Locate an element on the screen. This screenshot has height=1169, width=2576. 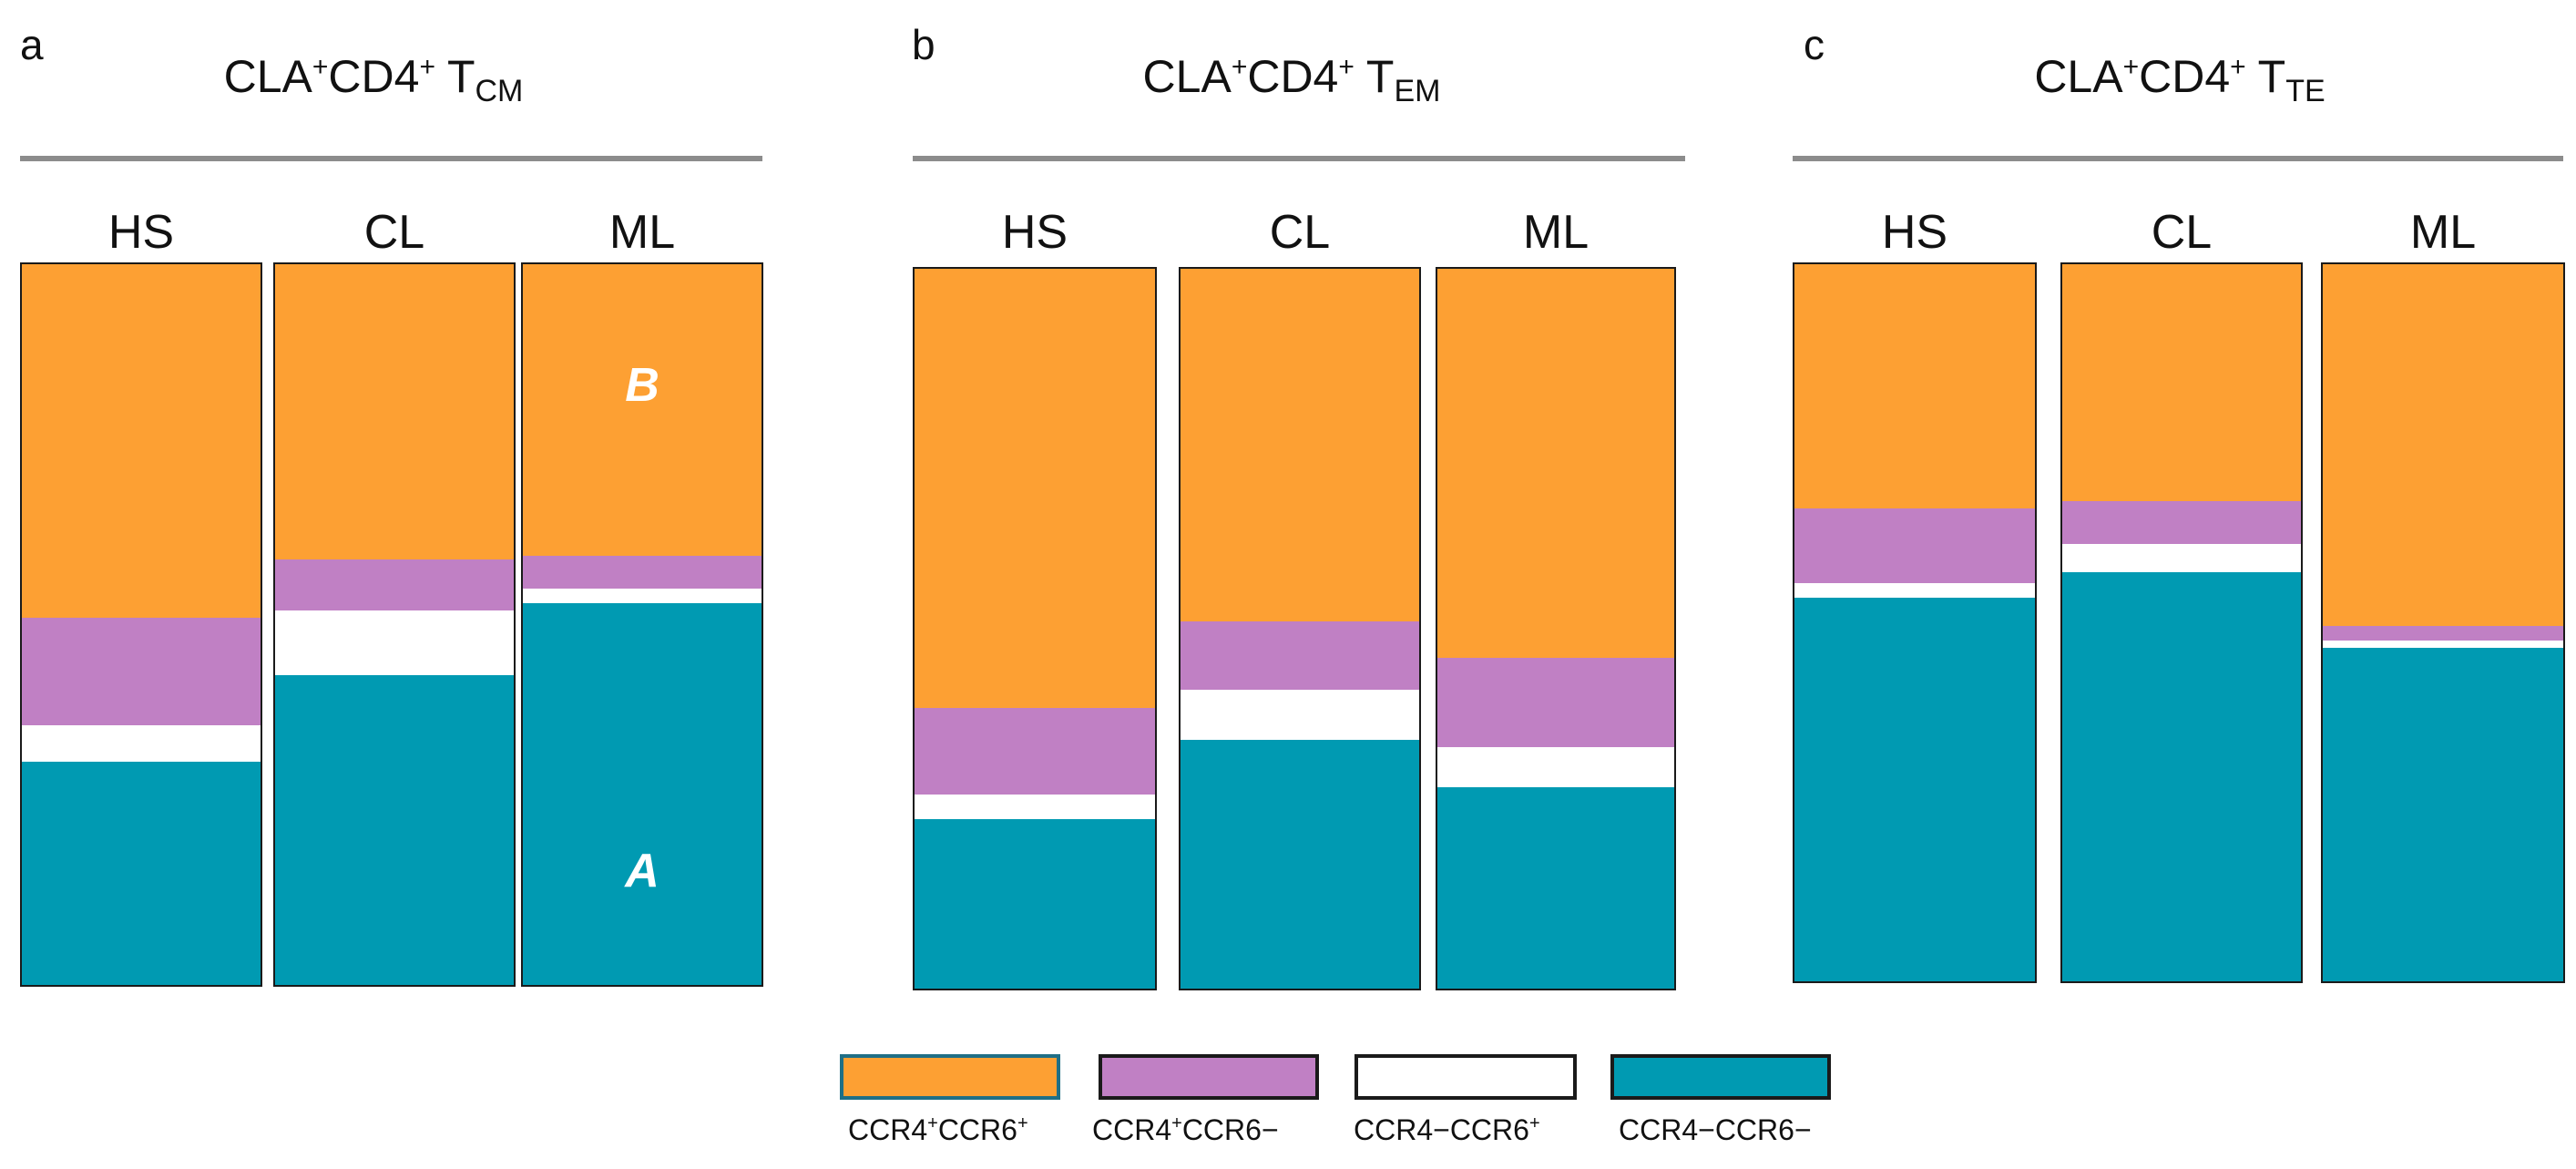
title-sub: CM is located at coordinates (500, 91).